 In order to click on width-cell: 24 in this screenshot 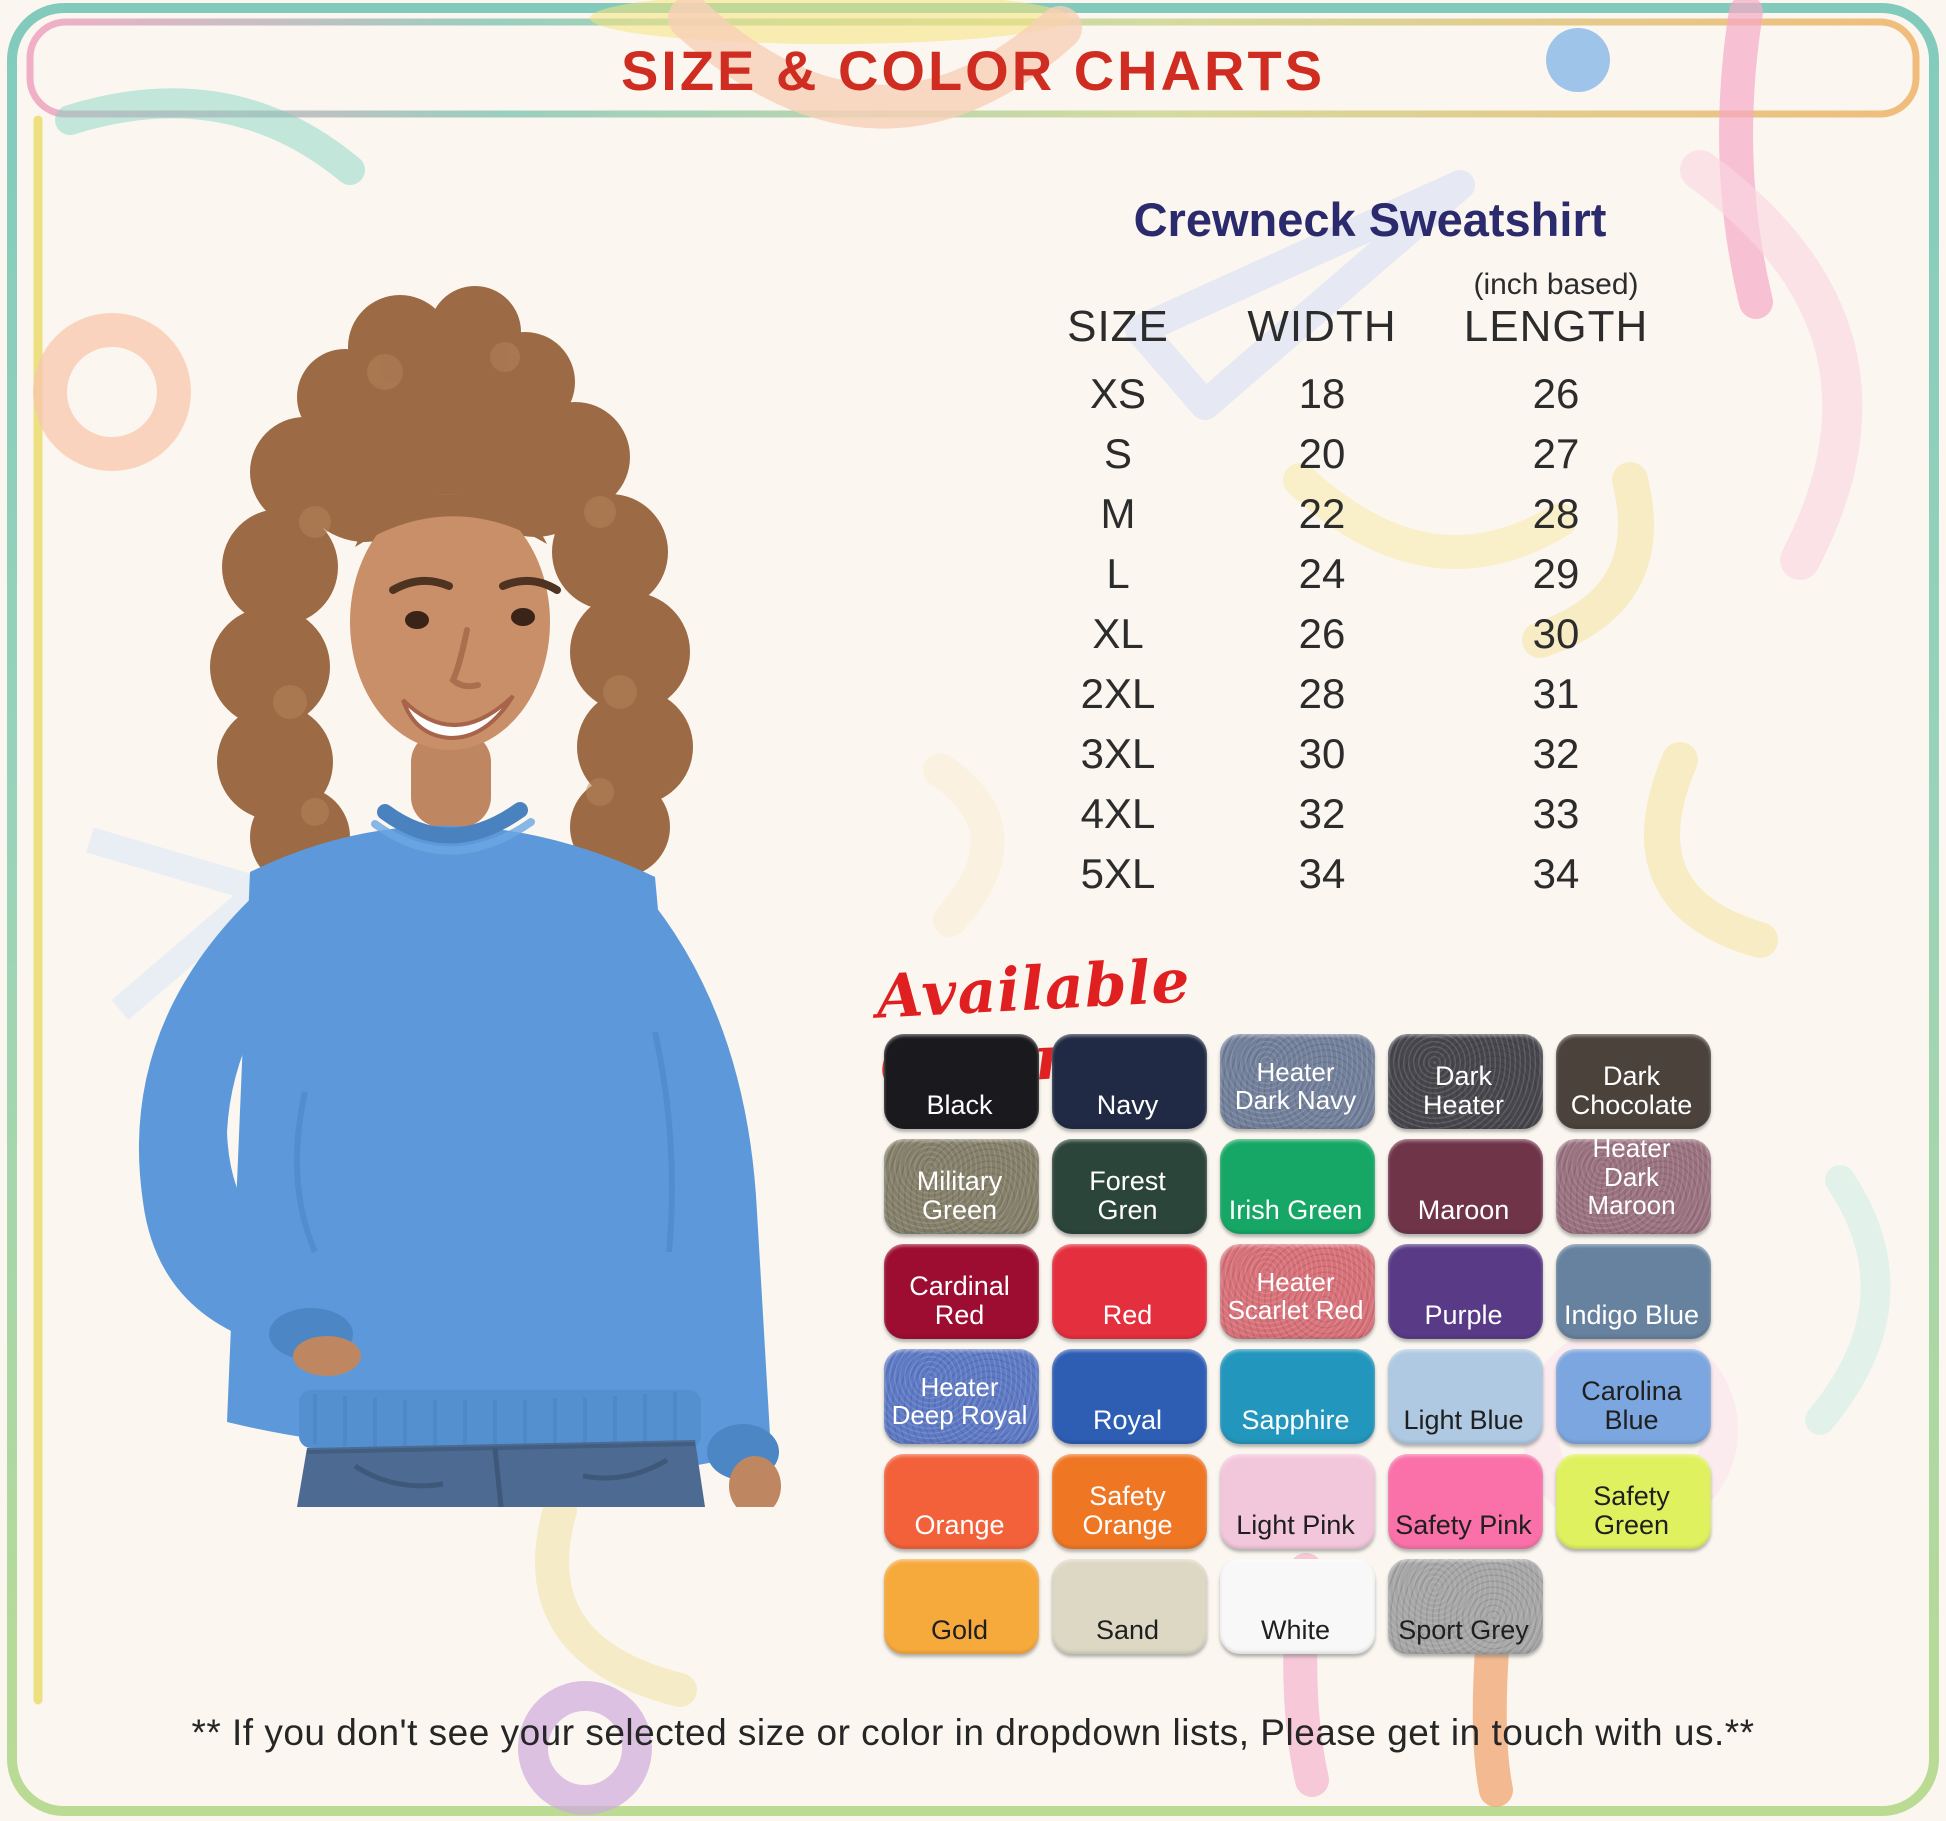, I will do `click(1322, 573)`.